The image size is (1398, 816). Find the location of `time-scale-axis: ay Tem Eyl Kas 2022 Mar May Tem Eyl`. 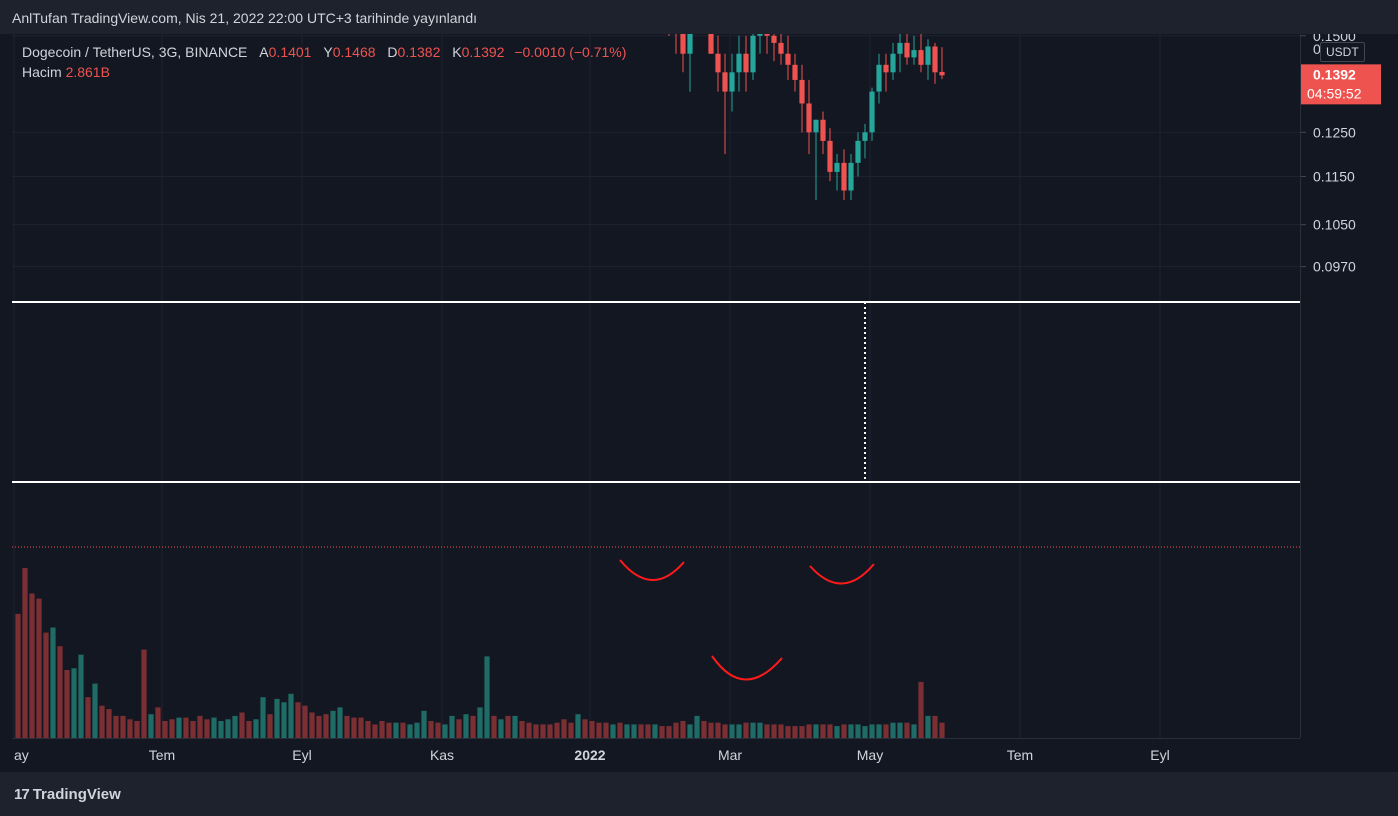

time-scale-axis: ay Tem Eyl Kas 2022 Mar May Tem Eyl is located at coordinates (656, 756).